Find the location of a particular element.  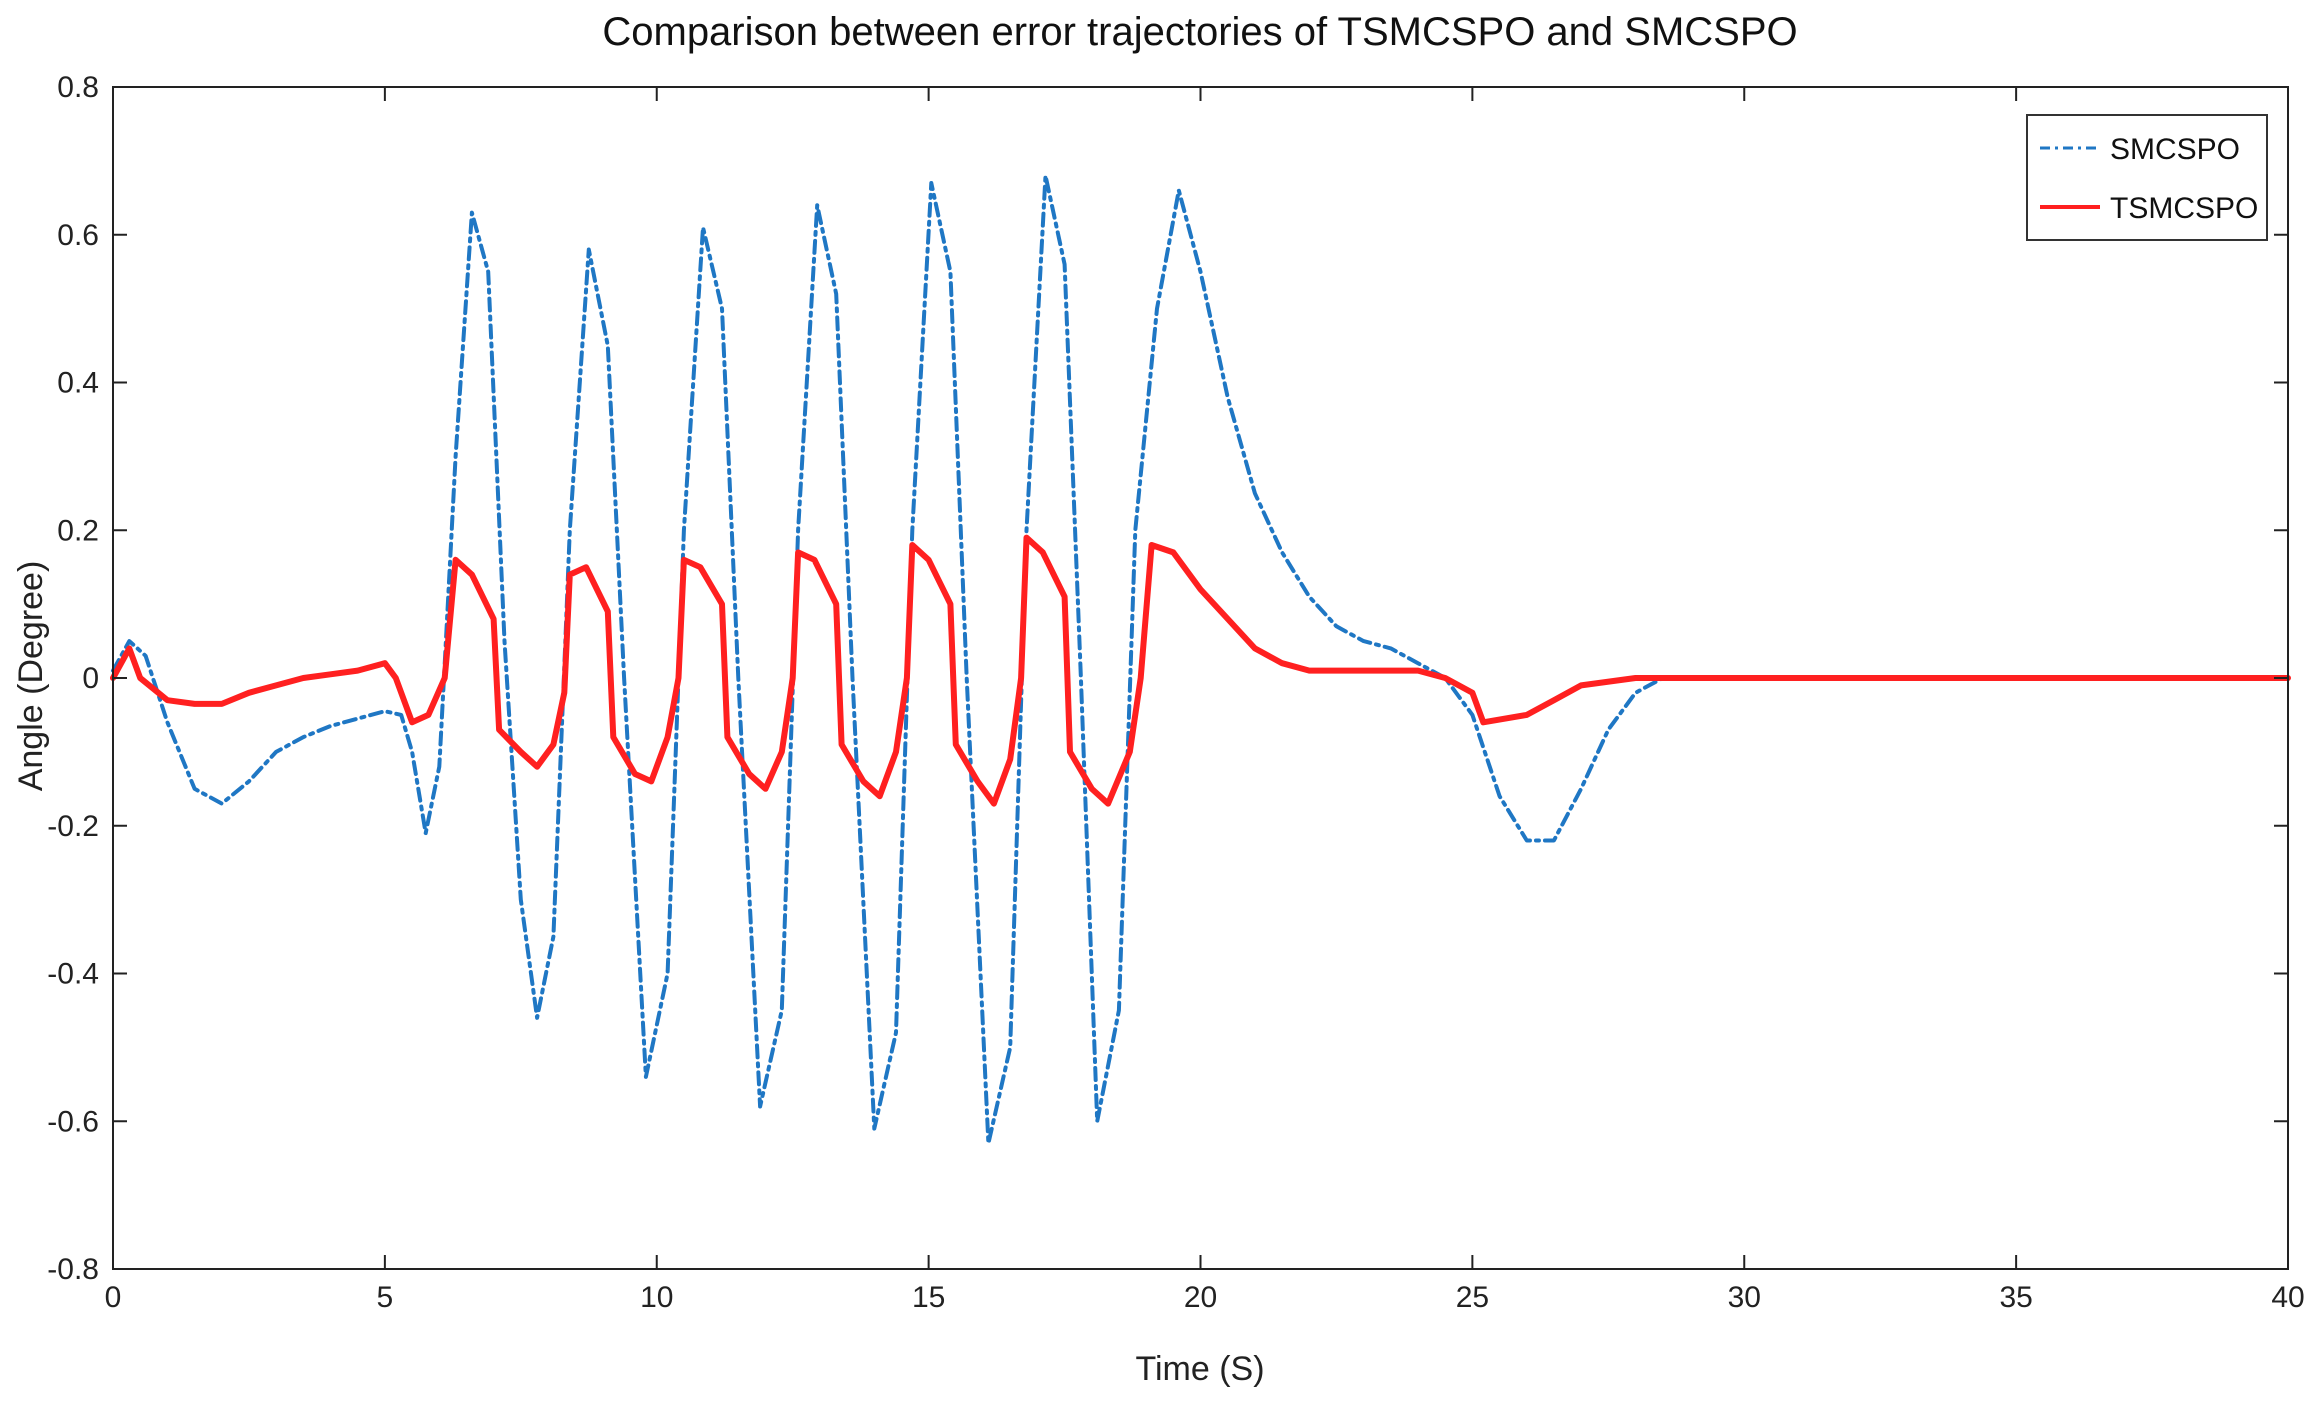

y-tick-label: -0.4 is located at coordinates (73, 974).